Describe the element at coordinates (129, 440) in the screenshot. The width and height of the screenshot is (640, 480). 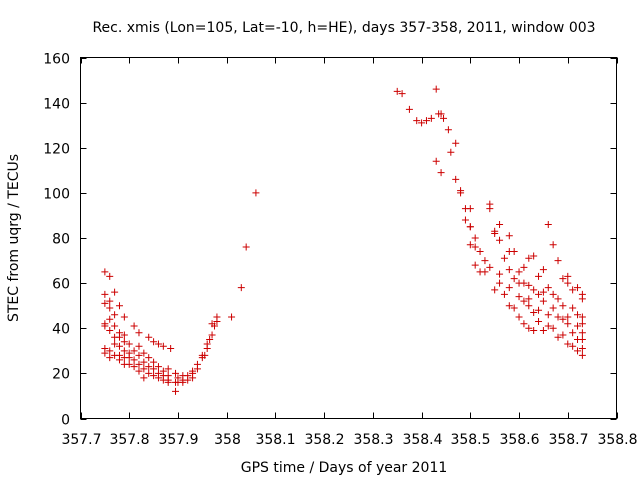
I see `x-tick-label: 357.8` at that location.